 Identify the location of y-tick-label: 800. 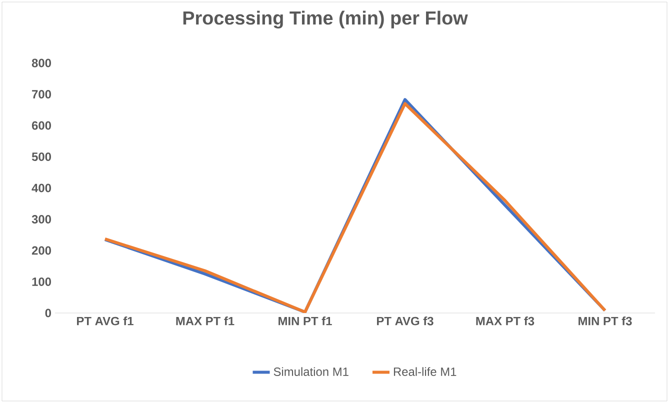
(41, 63).